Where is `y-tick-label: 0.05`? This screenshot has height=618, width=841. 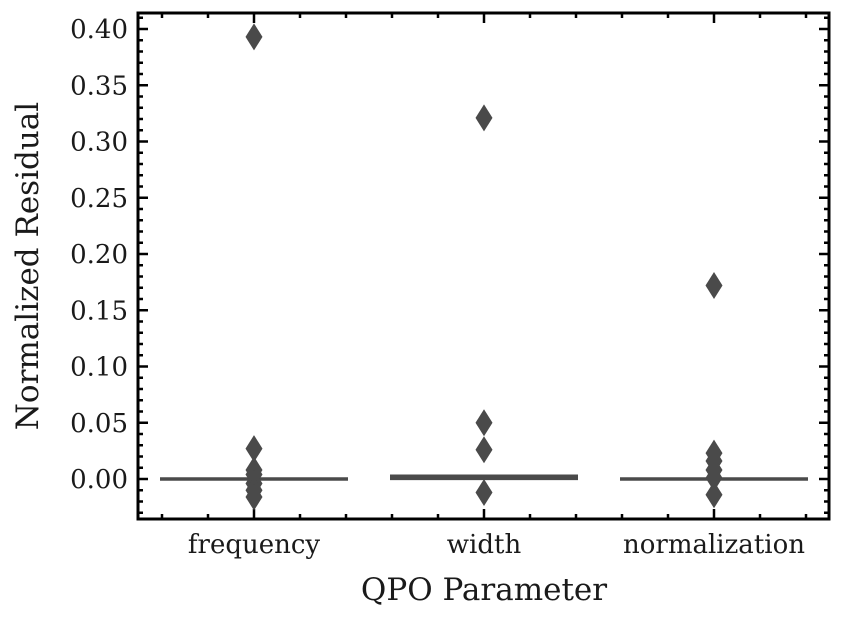 y-tick-label: 0.05 is located at coordinates (99, 424).